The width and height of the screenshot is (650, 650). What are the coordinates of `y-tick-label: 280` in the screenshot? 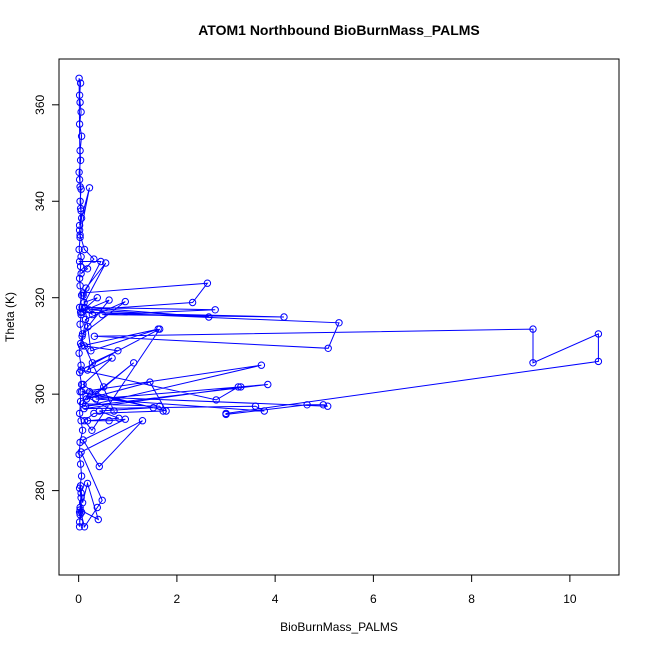 It's located at (40, 490).